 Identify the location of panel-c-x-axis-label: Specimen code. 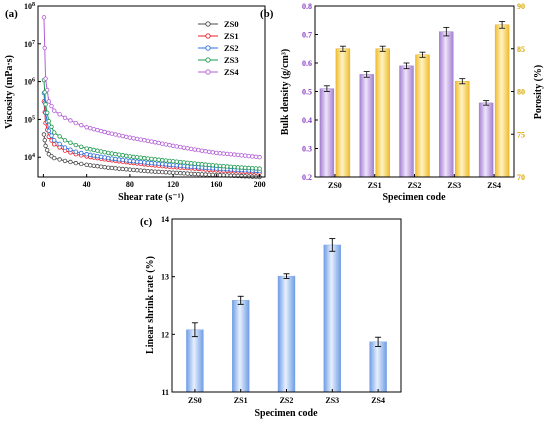
(286, 413).